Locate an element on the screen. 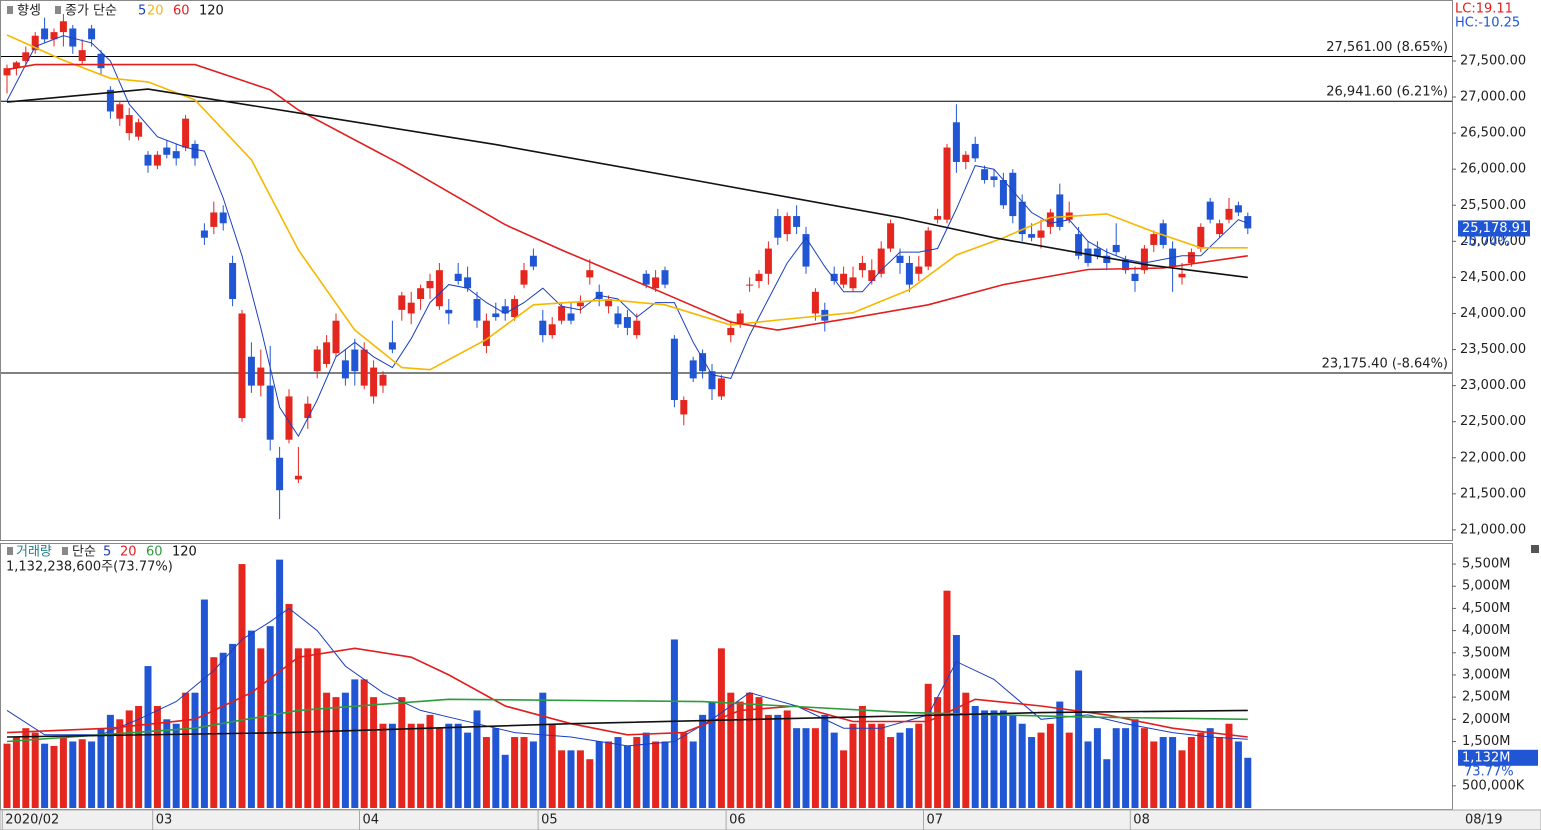 The width and height of the screenshot is (1541, 830). y-tick-label: 4,000M is located at coordinates (1486, 630).